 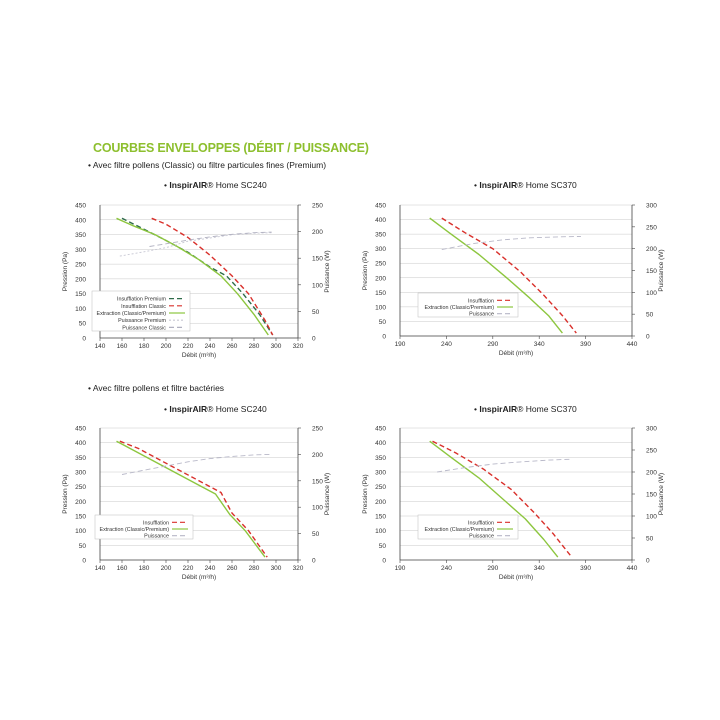 I want to click on x-tick-label: 140, so click(x=100, y=568).